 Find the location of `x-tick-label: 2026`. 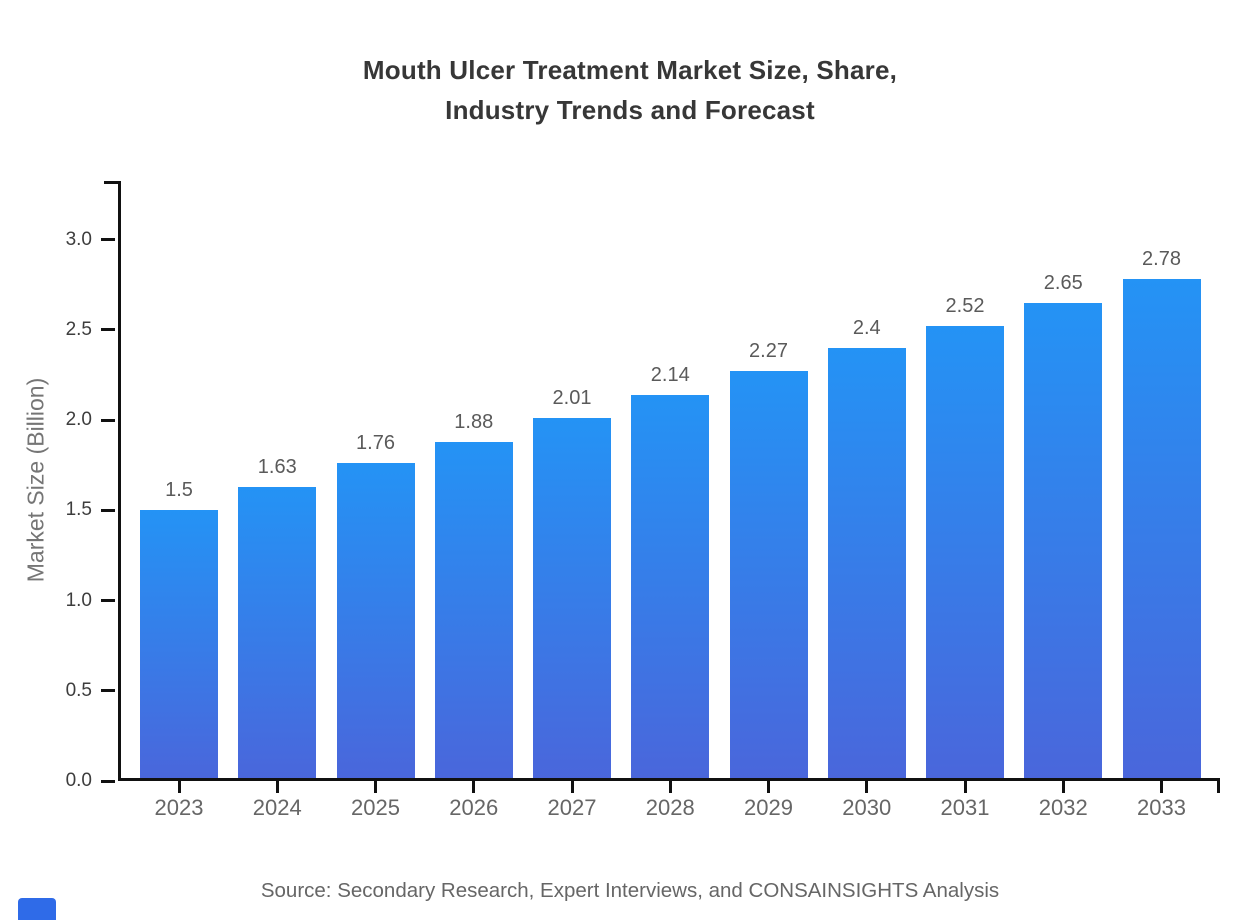

x-tick-label: 2026 is located at coordinates (474, 807).